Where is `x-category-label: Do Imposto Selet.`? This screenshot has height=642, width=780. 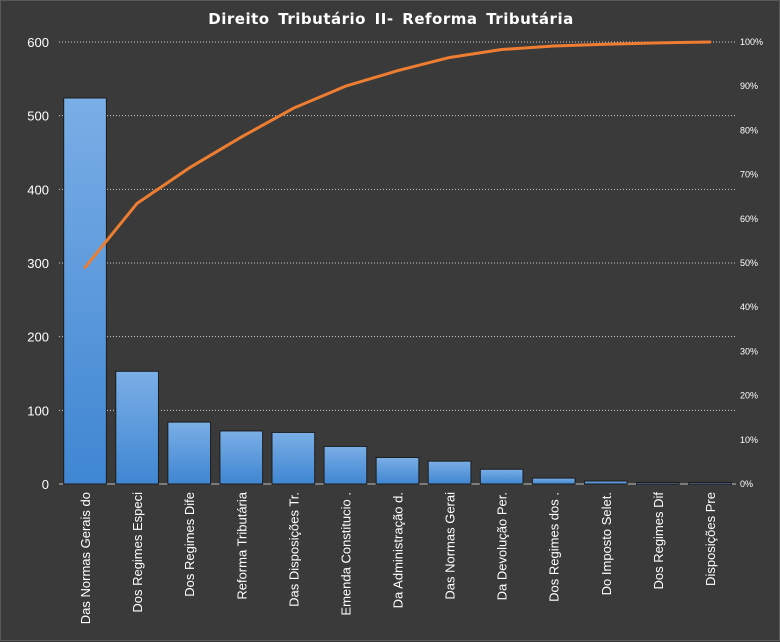
x-category-label: Do Imposto Selet. is located at coordinates (606, 543).